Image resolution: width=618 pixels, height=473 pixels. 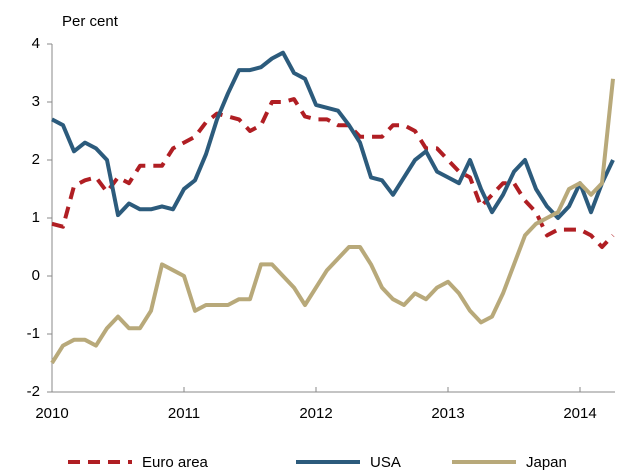 I want to click on y-tick-label: -2, so click(x=33, y=391).